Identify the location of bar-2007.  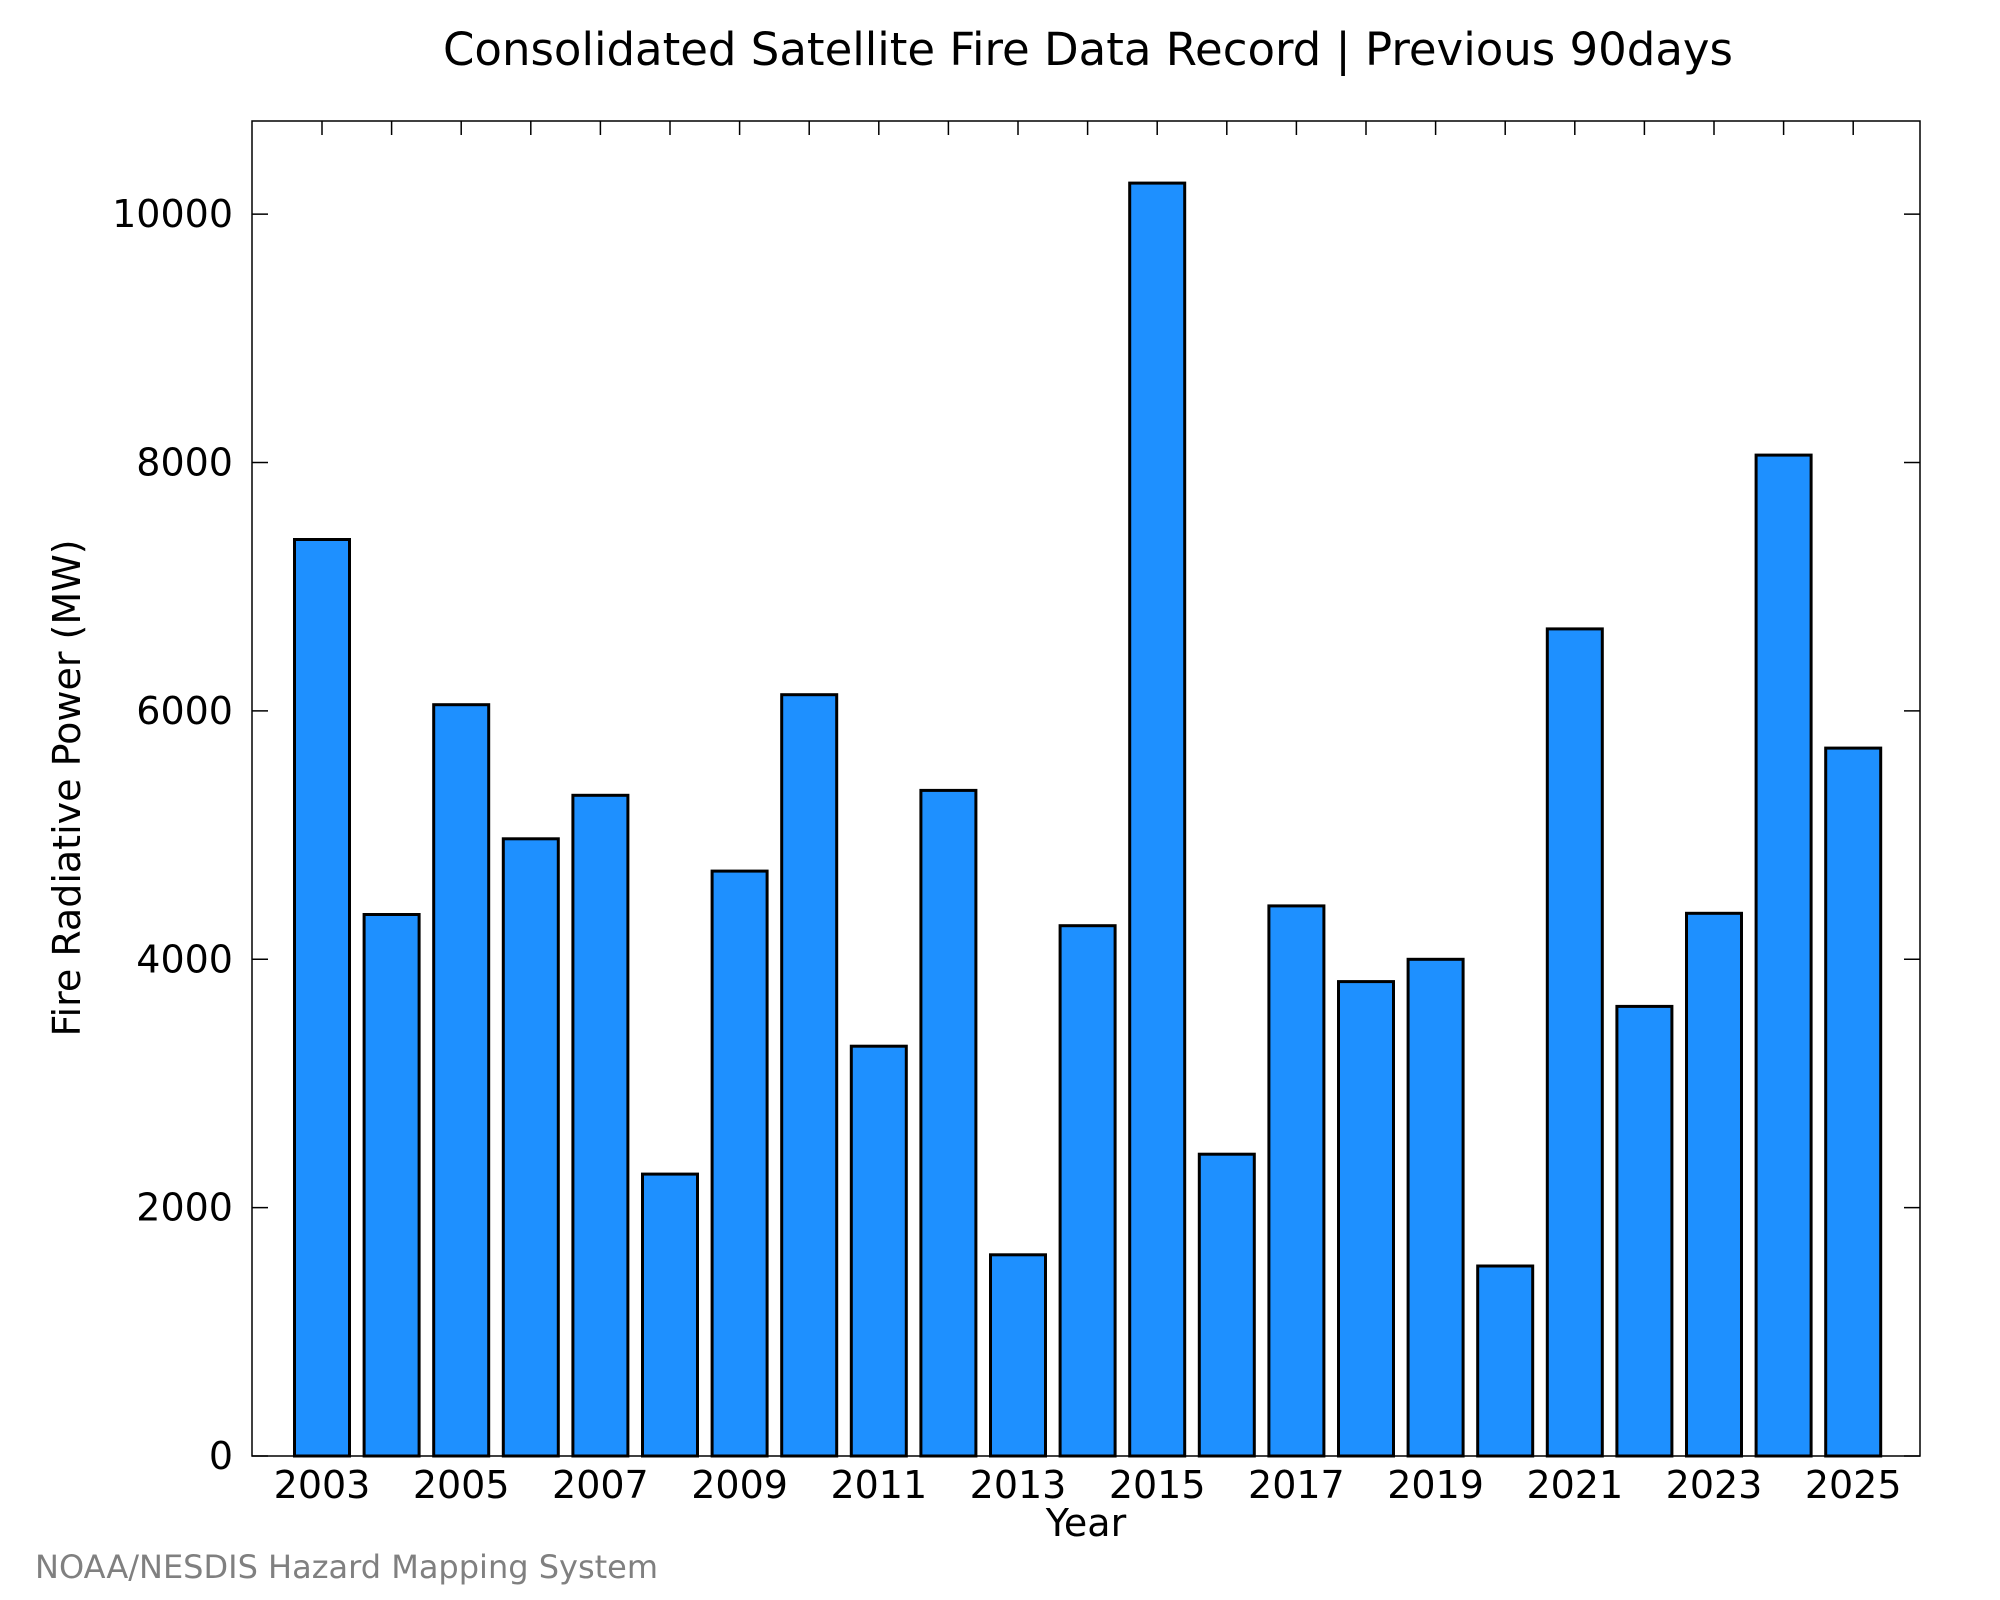
(600, 1125).